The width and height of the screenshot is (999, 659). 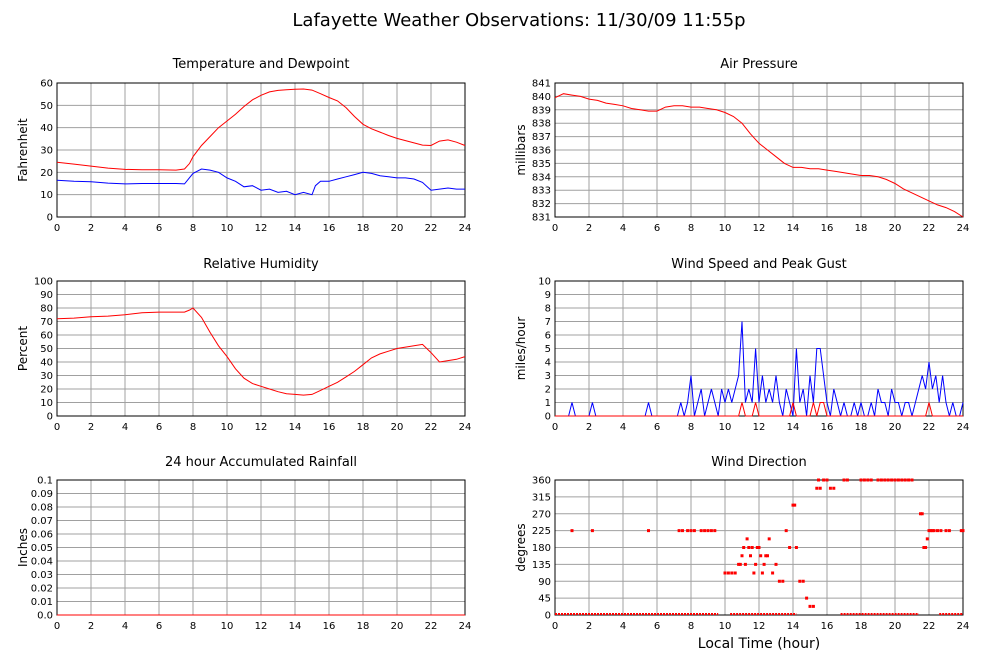 What do you see at coordinates (42, 508) in the screenshot?
I see `y-tick-label: 0.08` at bounding box center [42, 508].